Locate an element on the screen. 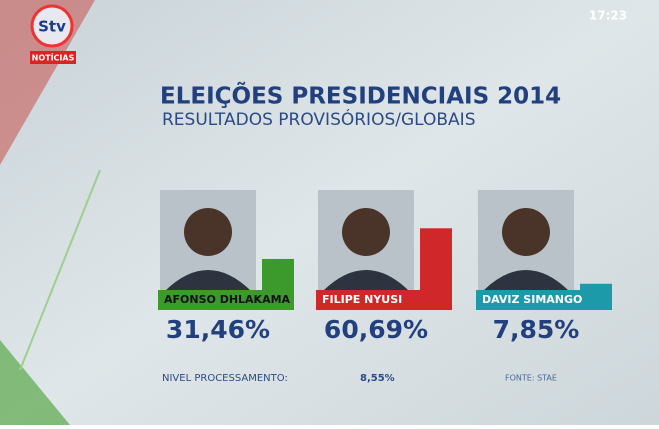 Image resolution: width=659 pixels, height=429 pixels. candidate-name: DAVIZ SIMANGO is located at coordinates (532, 299).